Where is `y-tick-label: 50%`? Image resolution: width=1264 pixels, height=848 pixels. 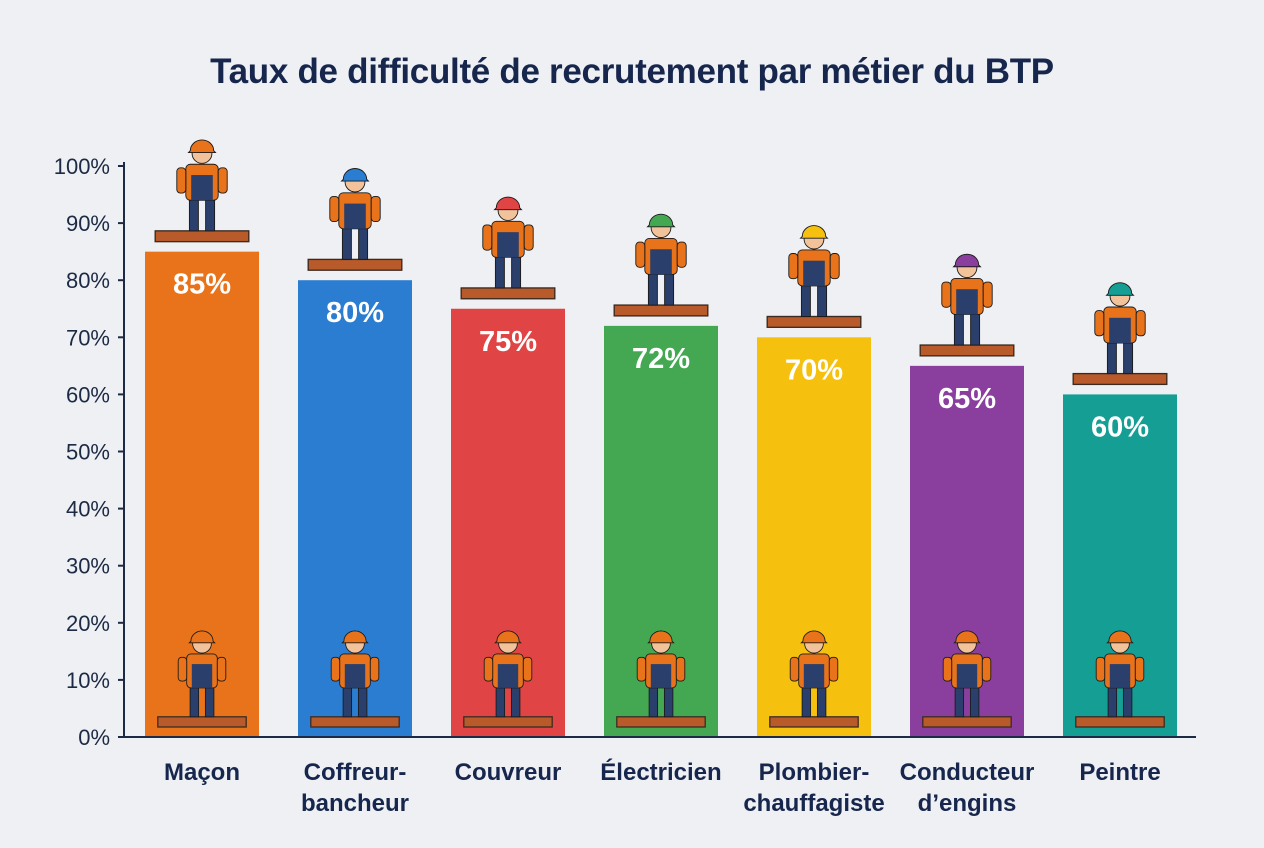
y-tick-label: 50% is located at coordinates (88, 452).